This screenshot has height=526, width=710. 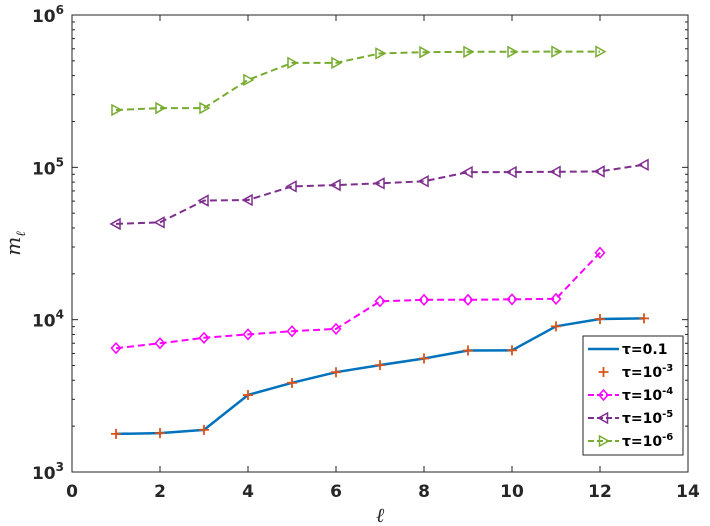 What do you see at coordinates (48, 15) in the screenshot?
I see `y-tick-label: 10⁶` at bounding box center [48, 15].